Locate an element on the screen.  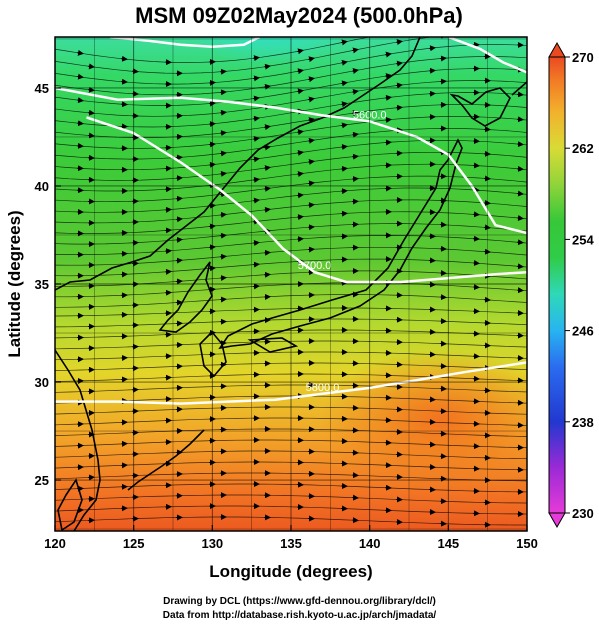
colorbar-bottom-arrow is located at coordinates (557, 520).